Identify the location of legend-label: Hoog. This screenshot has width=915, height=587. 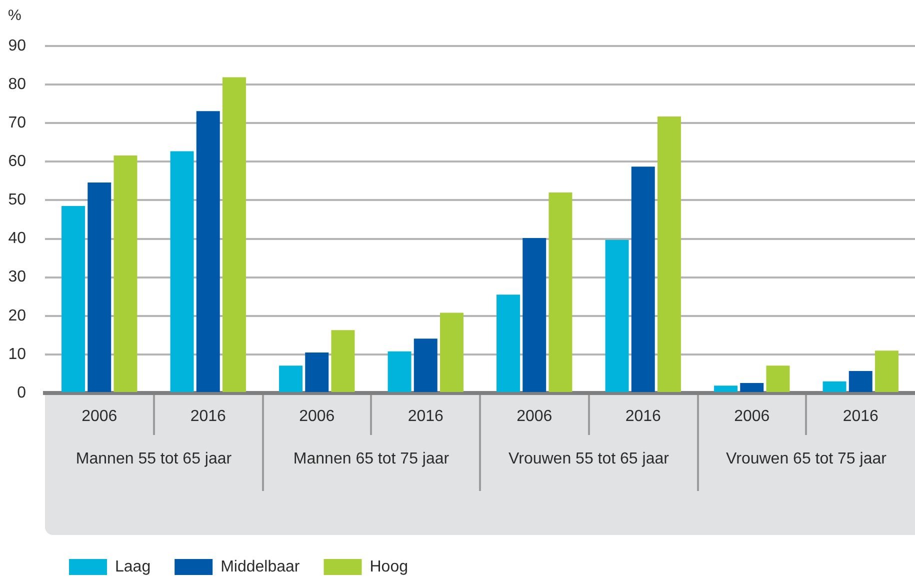
(389, 567).